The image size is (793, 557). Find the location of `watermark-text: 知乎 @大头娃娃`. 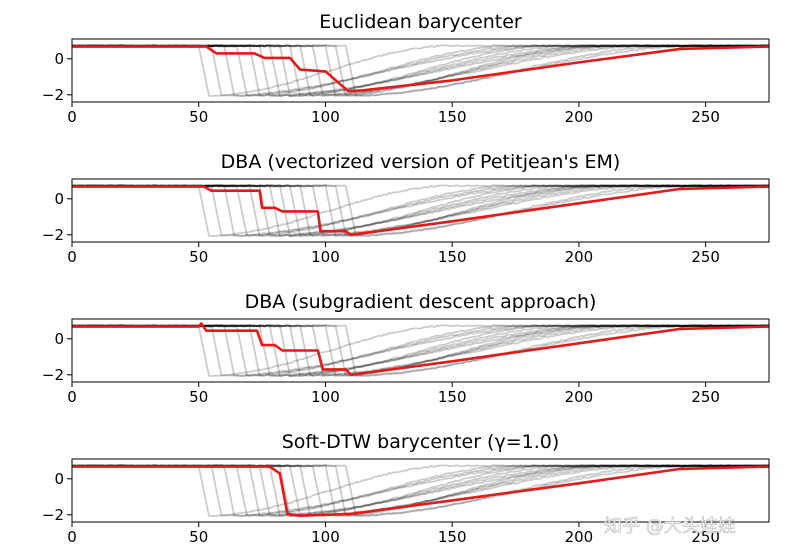

watermark-text: 知乎 @大头娃娃 is located at coordinates (670, 526).